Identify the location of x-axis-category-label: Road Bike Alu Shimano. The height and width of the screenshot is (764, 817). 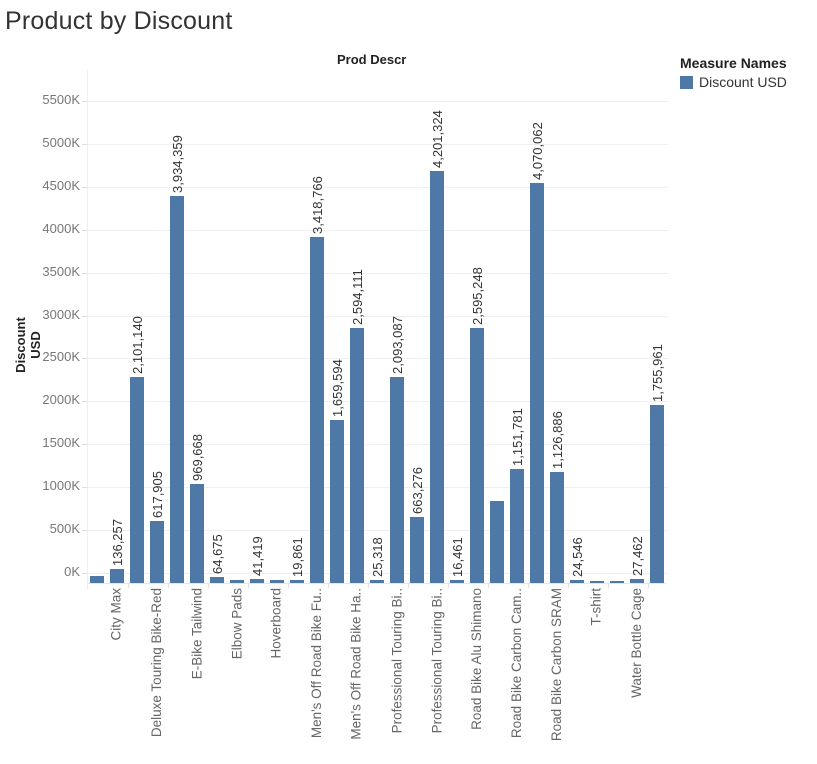
(476, 659).